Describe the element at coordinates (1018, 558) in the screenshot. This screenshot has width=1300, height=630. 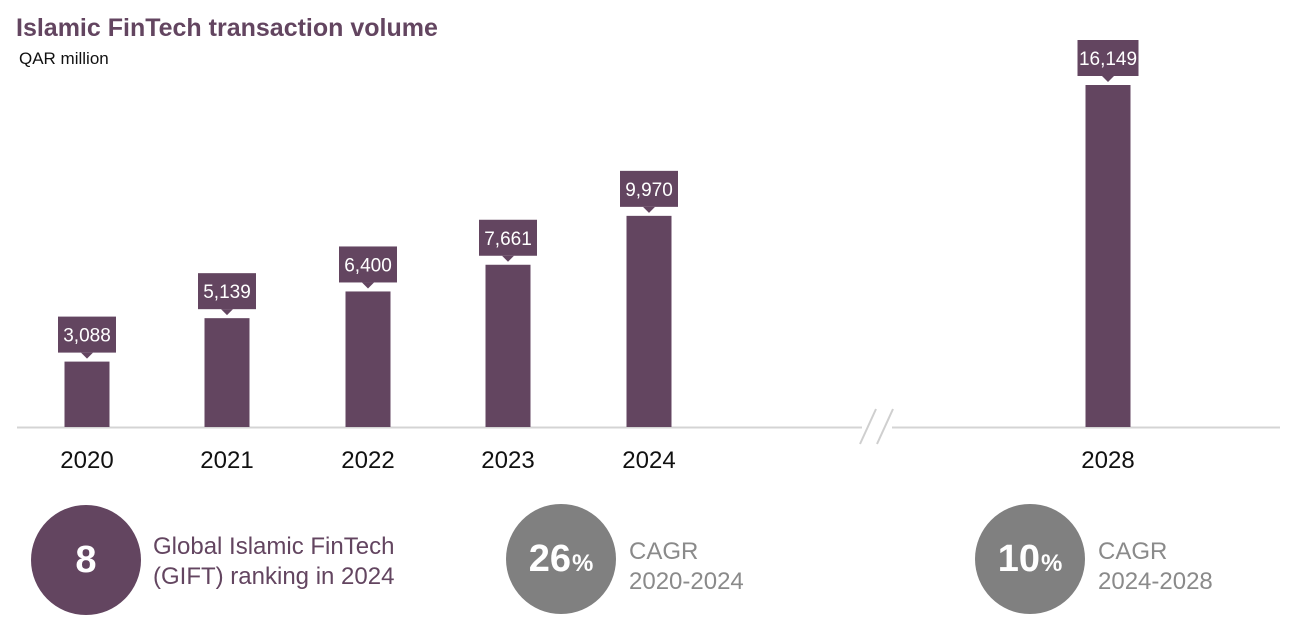
I see `cagr-value: 10` at that location.